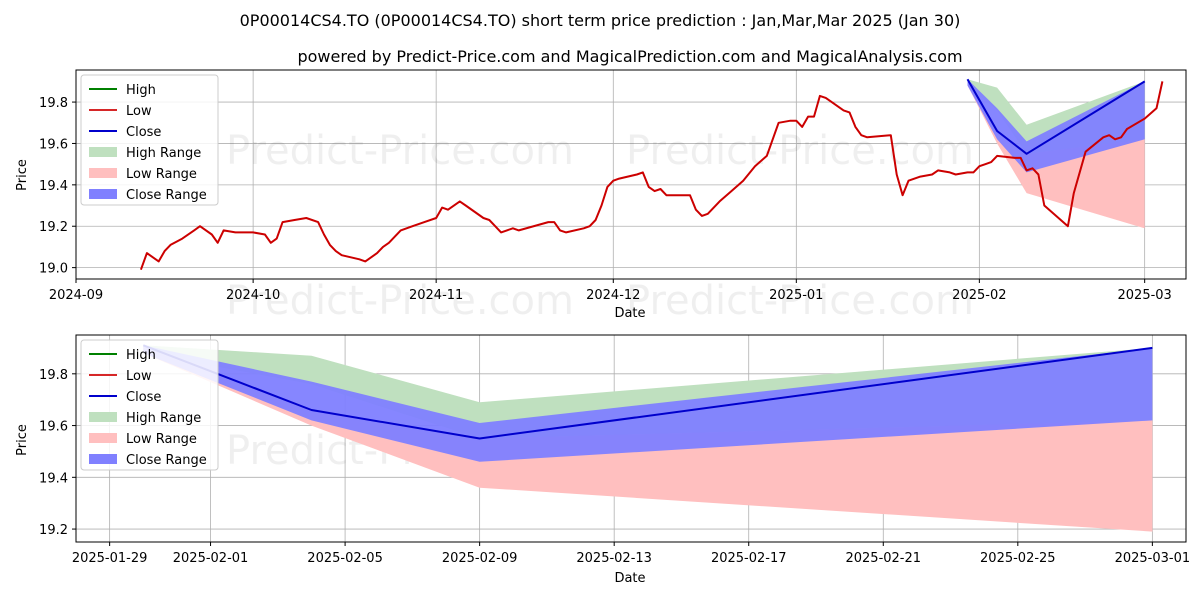 This screenshot has height=600, width=1200. Describe the element at coordinates (1153, 558) in the screenshot. I see `bottom-x-tick-label: 2025-03-01` at that location.